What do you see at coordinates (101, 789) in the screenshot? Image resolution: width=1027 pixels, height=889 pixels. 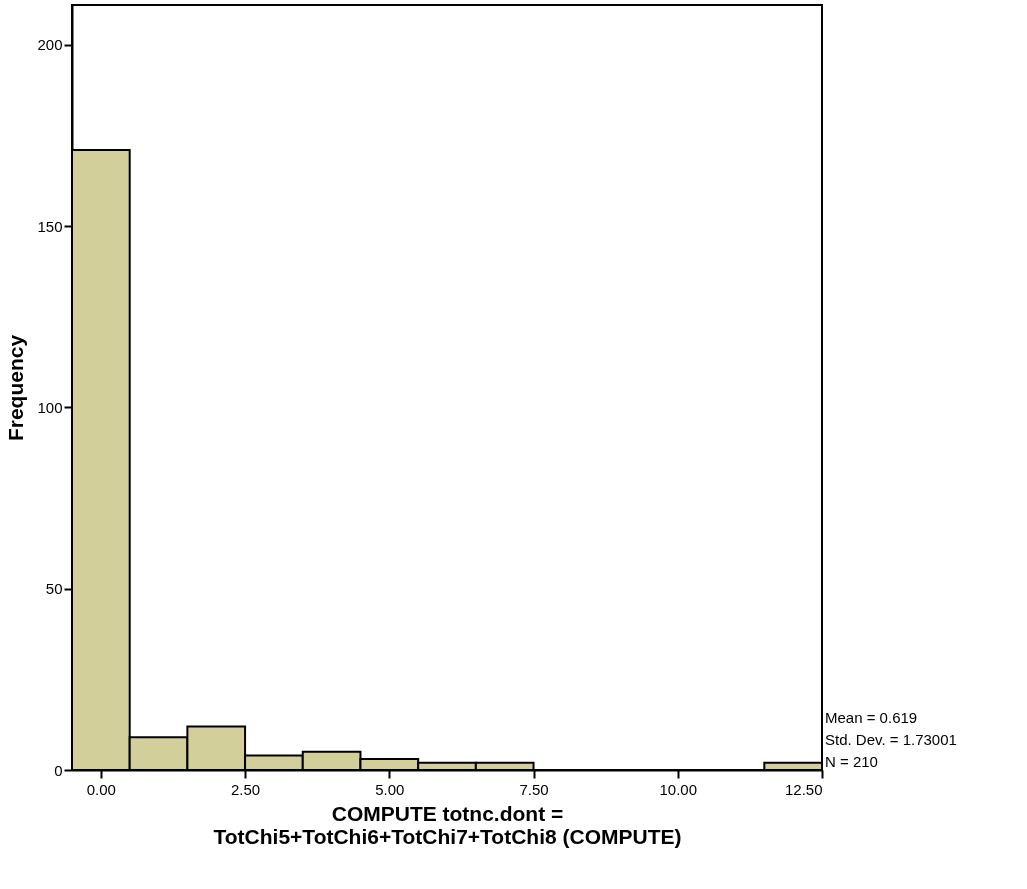 I see `x-tick-label: 0.00` at bounding box center [101, 789].